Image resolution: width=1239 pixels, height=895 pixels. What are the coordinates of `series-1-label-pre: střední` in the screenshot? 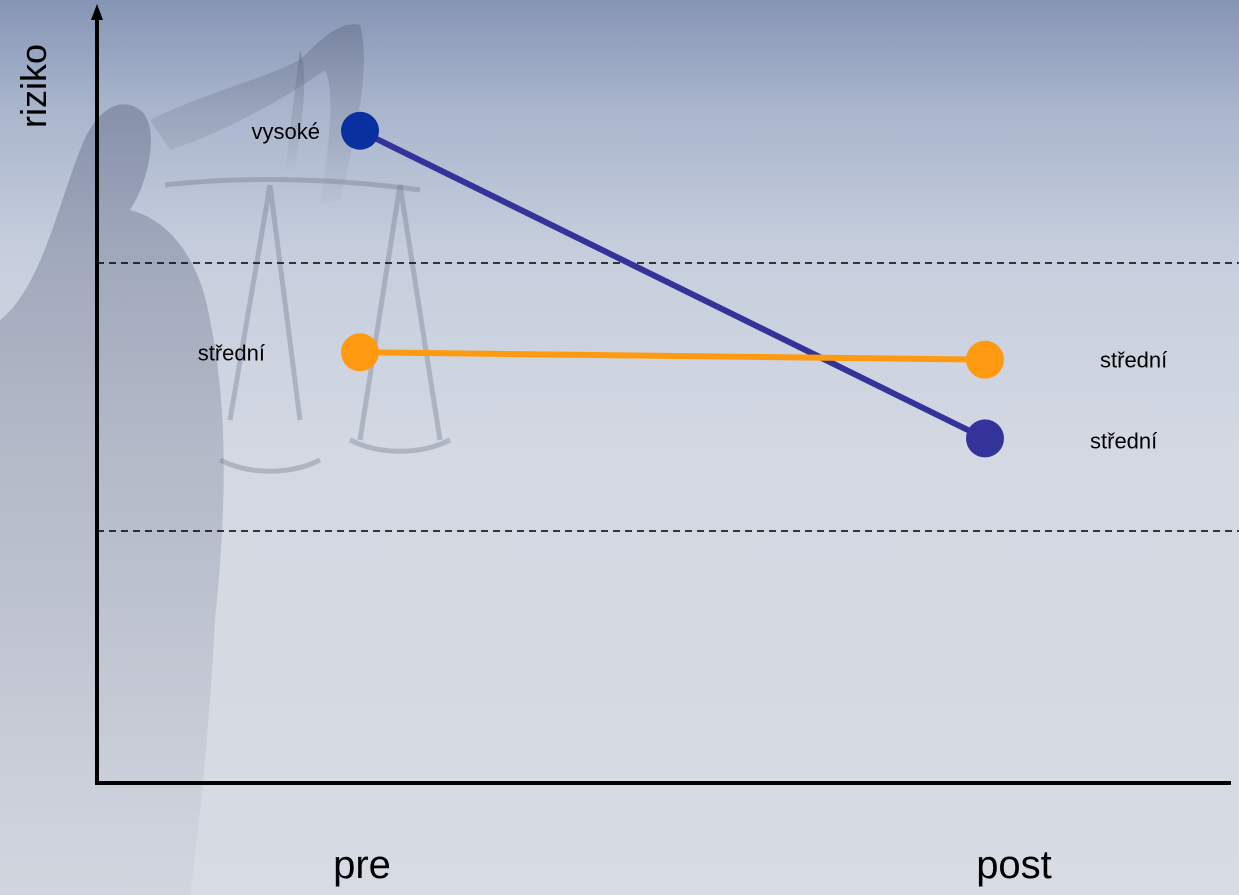 It's located at (231, 352).